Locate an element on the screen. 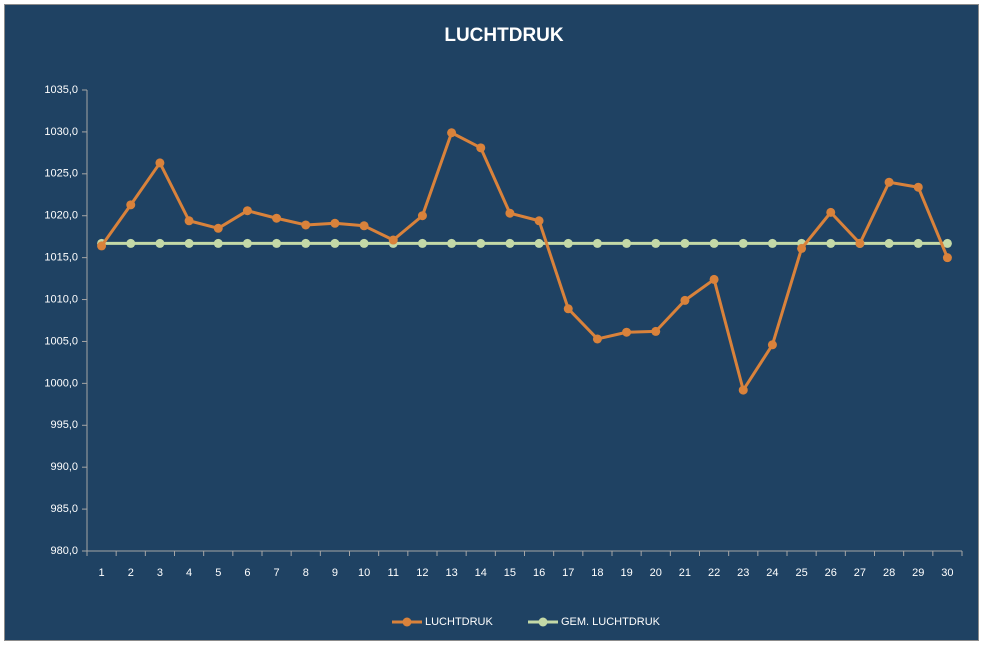 This screenshot has width=987, height=648. x-tick-label: 3 is located at coordinates (160, 573).